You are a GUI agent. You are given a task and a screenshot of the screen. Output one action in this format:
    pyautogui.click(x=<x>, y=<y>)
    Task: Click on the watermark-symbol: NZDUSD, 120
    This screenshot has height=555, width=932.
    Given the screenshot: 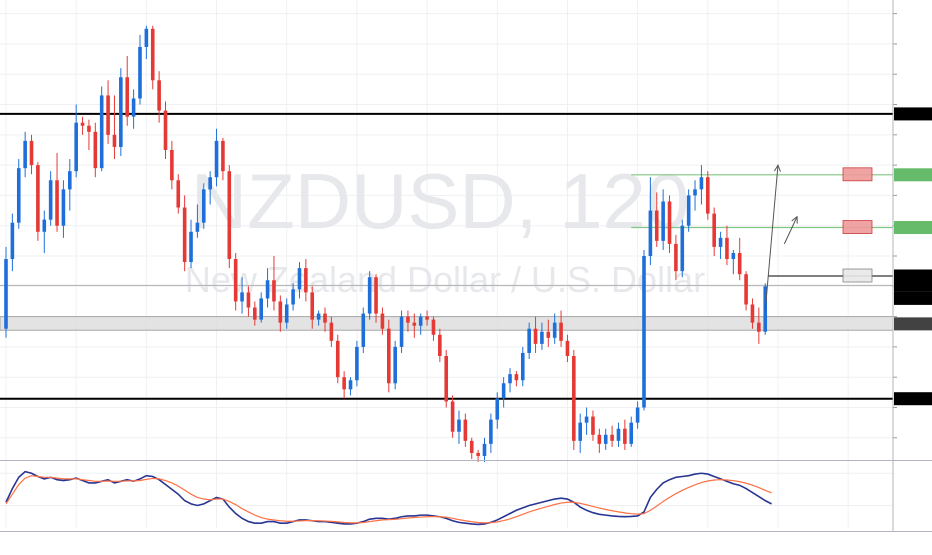 What is the action you would take?
    pyautogui.click(x=440, y=201)
    